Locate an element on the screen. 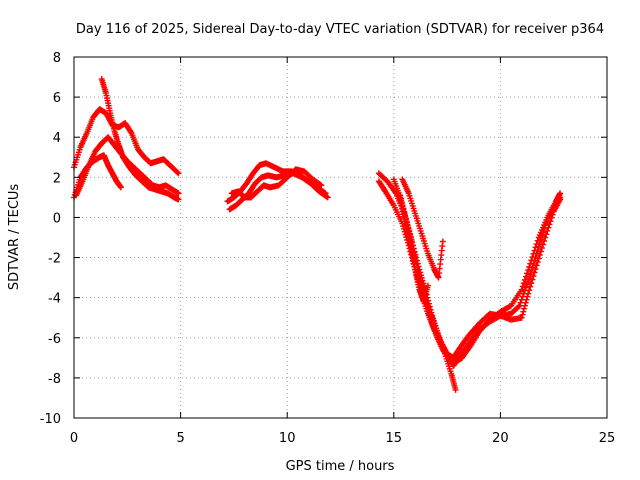 The width and height of the screenshot is (640, 480). series-s12 is located at coordinates (422, 228).